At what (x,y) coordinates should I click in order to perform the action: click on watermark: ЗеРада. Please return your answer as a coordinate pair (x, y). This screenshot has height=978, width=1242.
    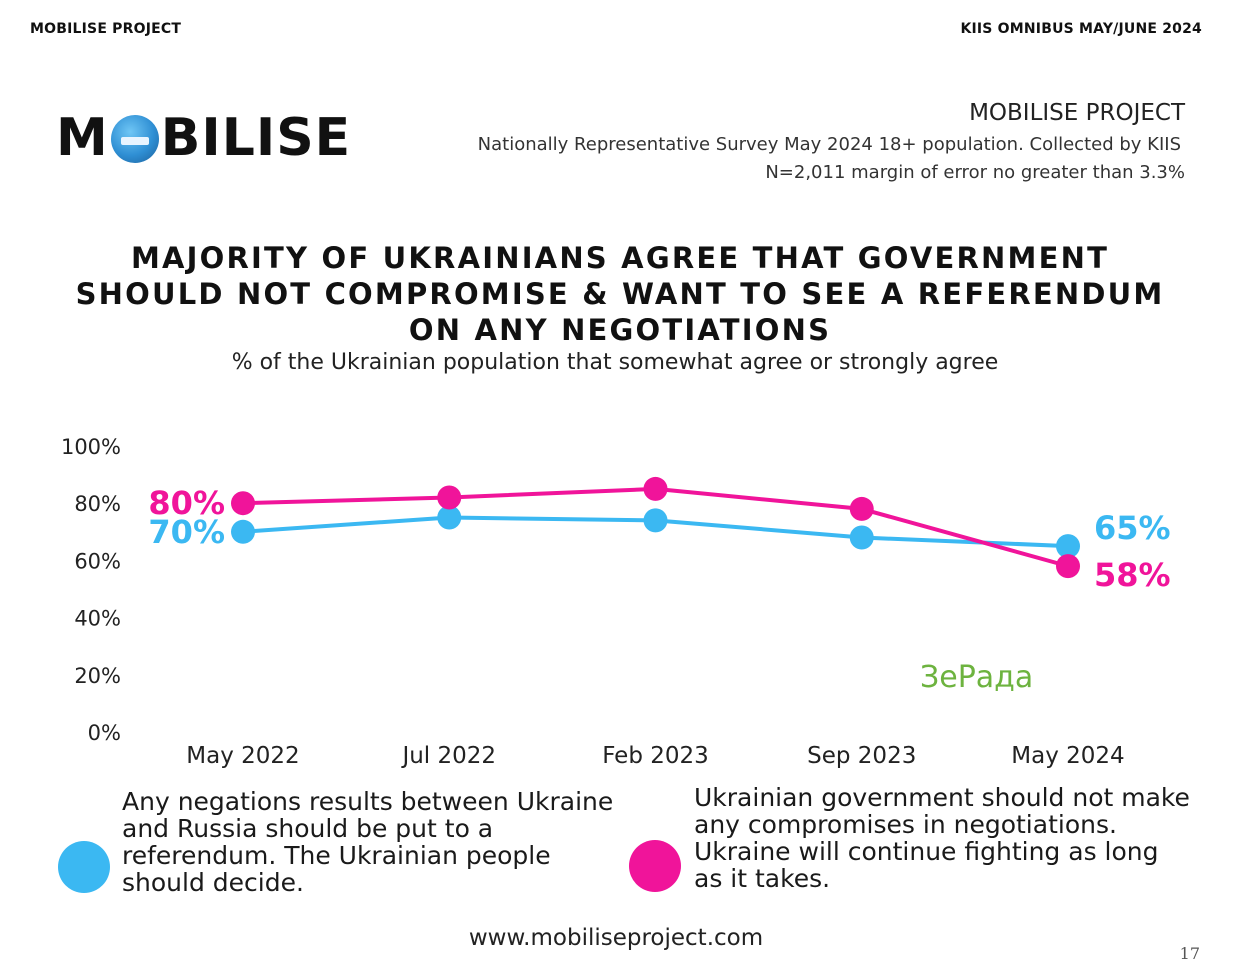
    Looking at the image, I should click on (977, 677).